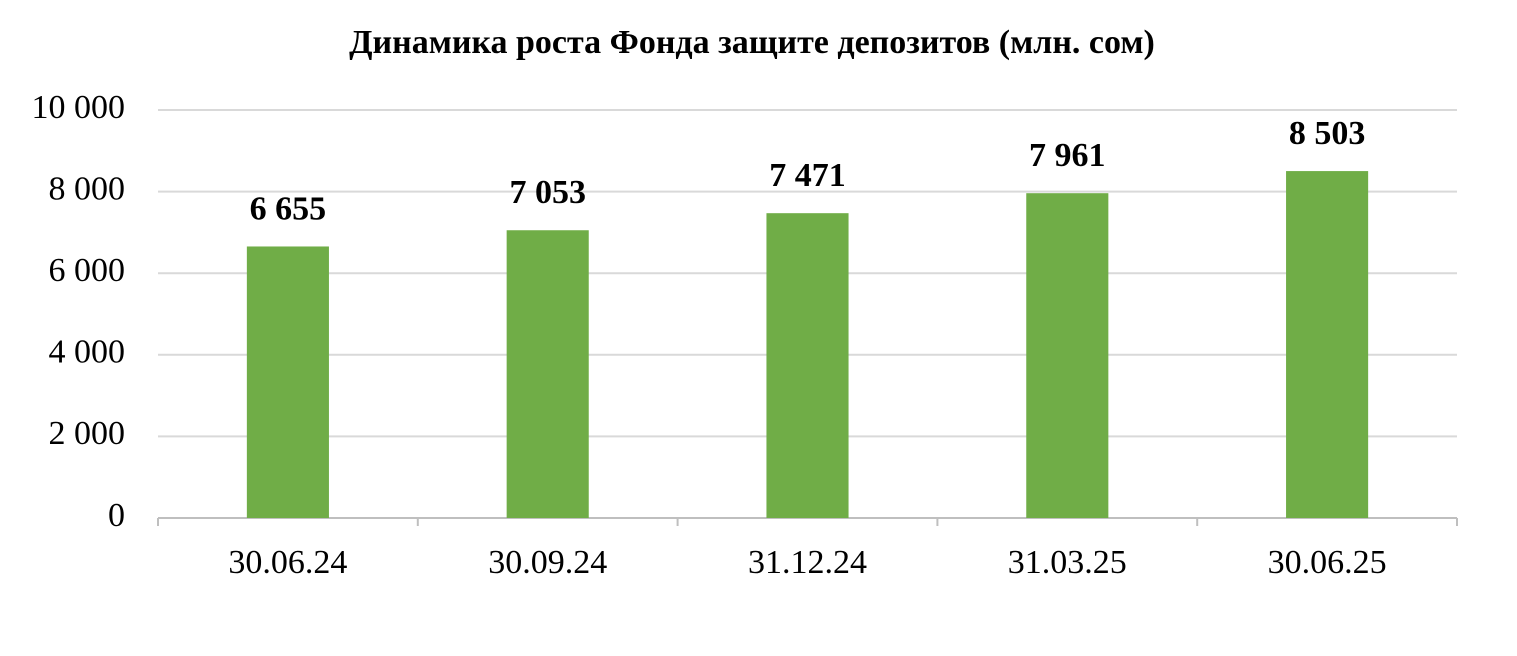 Image resolution: width=1517 pixels, height=656 pixels. What do you see at coordinates (87, 188) in the screenshot?
I see `y-tick-label: 8 000` at bounding box center [87, 188].